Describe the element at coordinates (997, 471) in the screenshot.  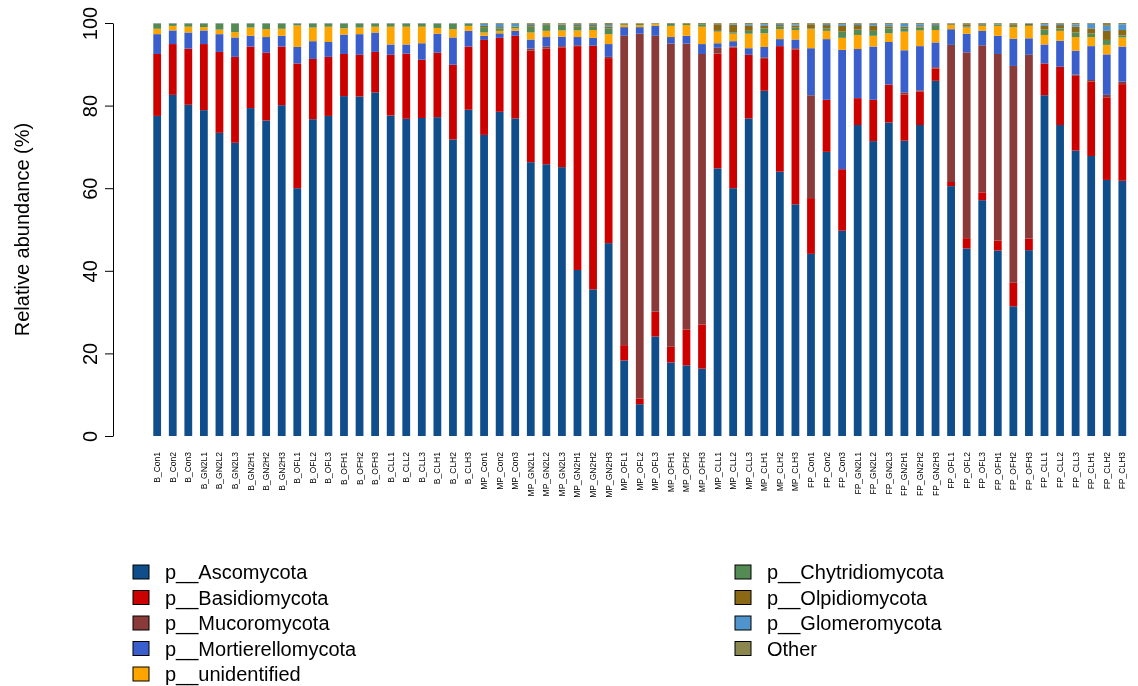
I see `x-tick-label: FP_OFH1` at that location.